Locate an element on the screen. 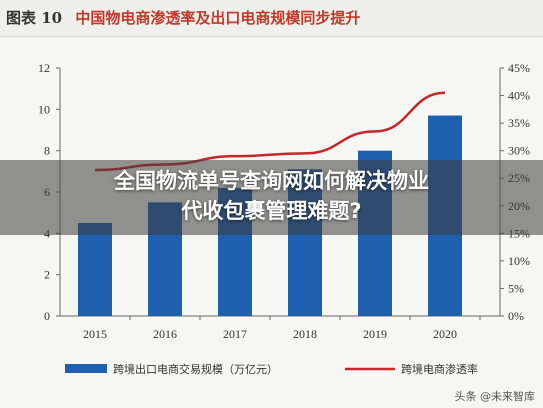 The image size is (543, 408). left-tick-label: 2 is located at coordinates (47, 275).